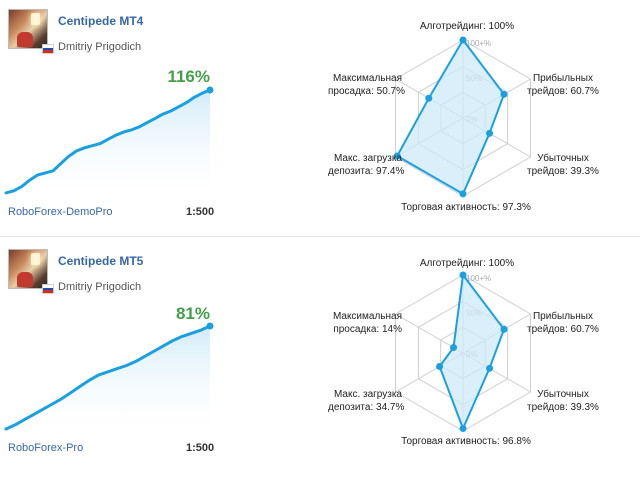  What do you see at coordinates (192, 313) in the screenshot?
I see `growth-value: 81%` at bounding box center [192, 313].